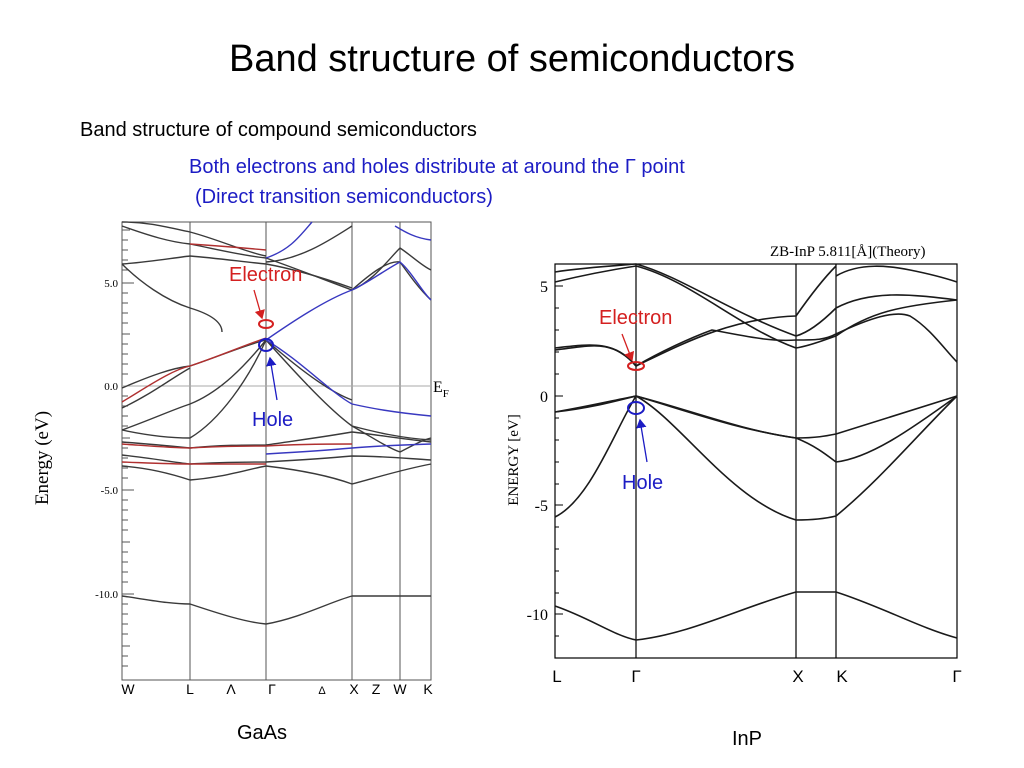  I want to click on gaas-ef-label: EF, so click(441, 389).